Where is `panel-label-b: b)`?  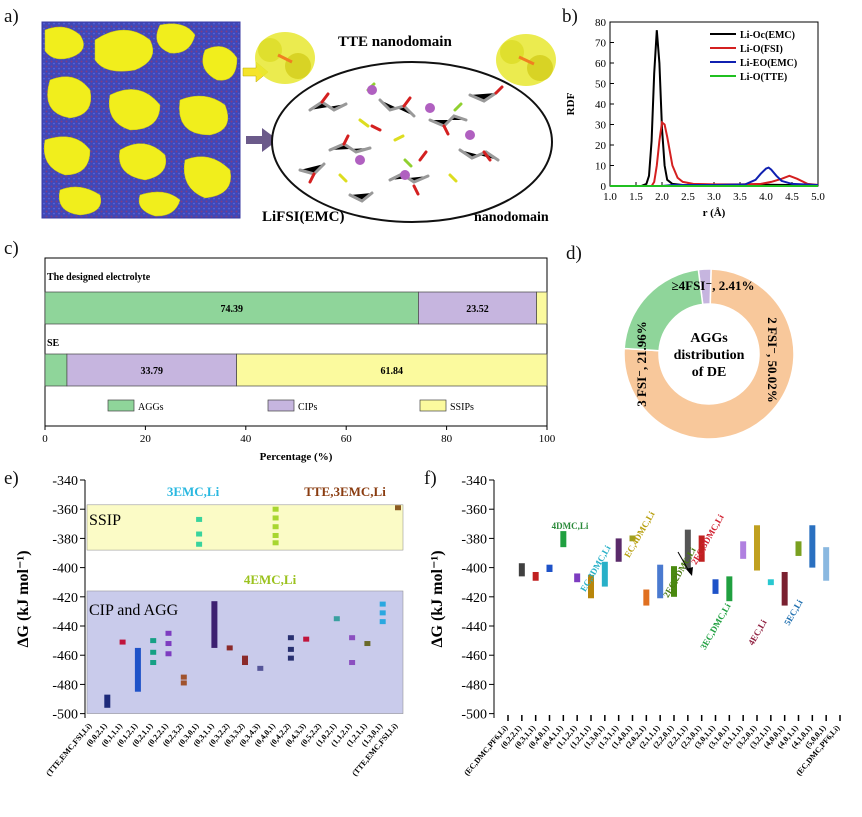
panel-label-b: b) is located at coordinates (570, 16).